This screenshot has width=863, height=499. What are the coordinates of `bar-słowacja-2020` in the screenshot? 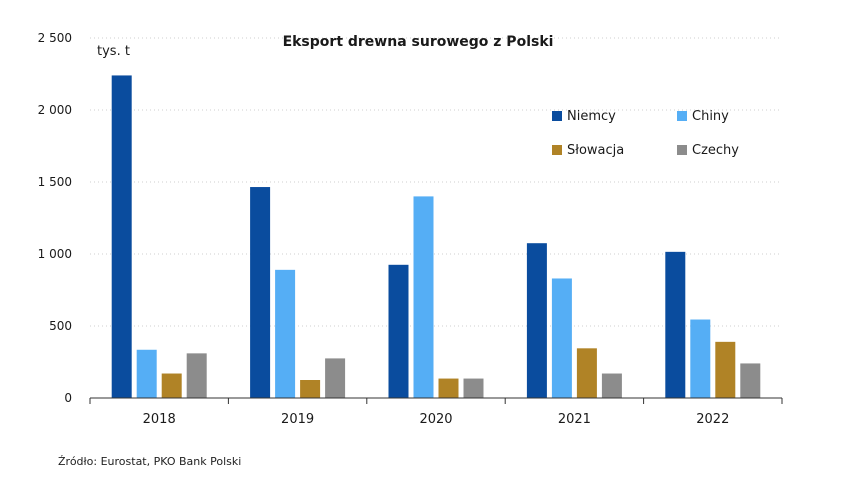 It's located at (448, 388).